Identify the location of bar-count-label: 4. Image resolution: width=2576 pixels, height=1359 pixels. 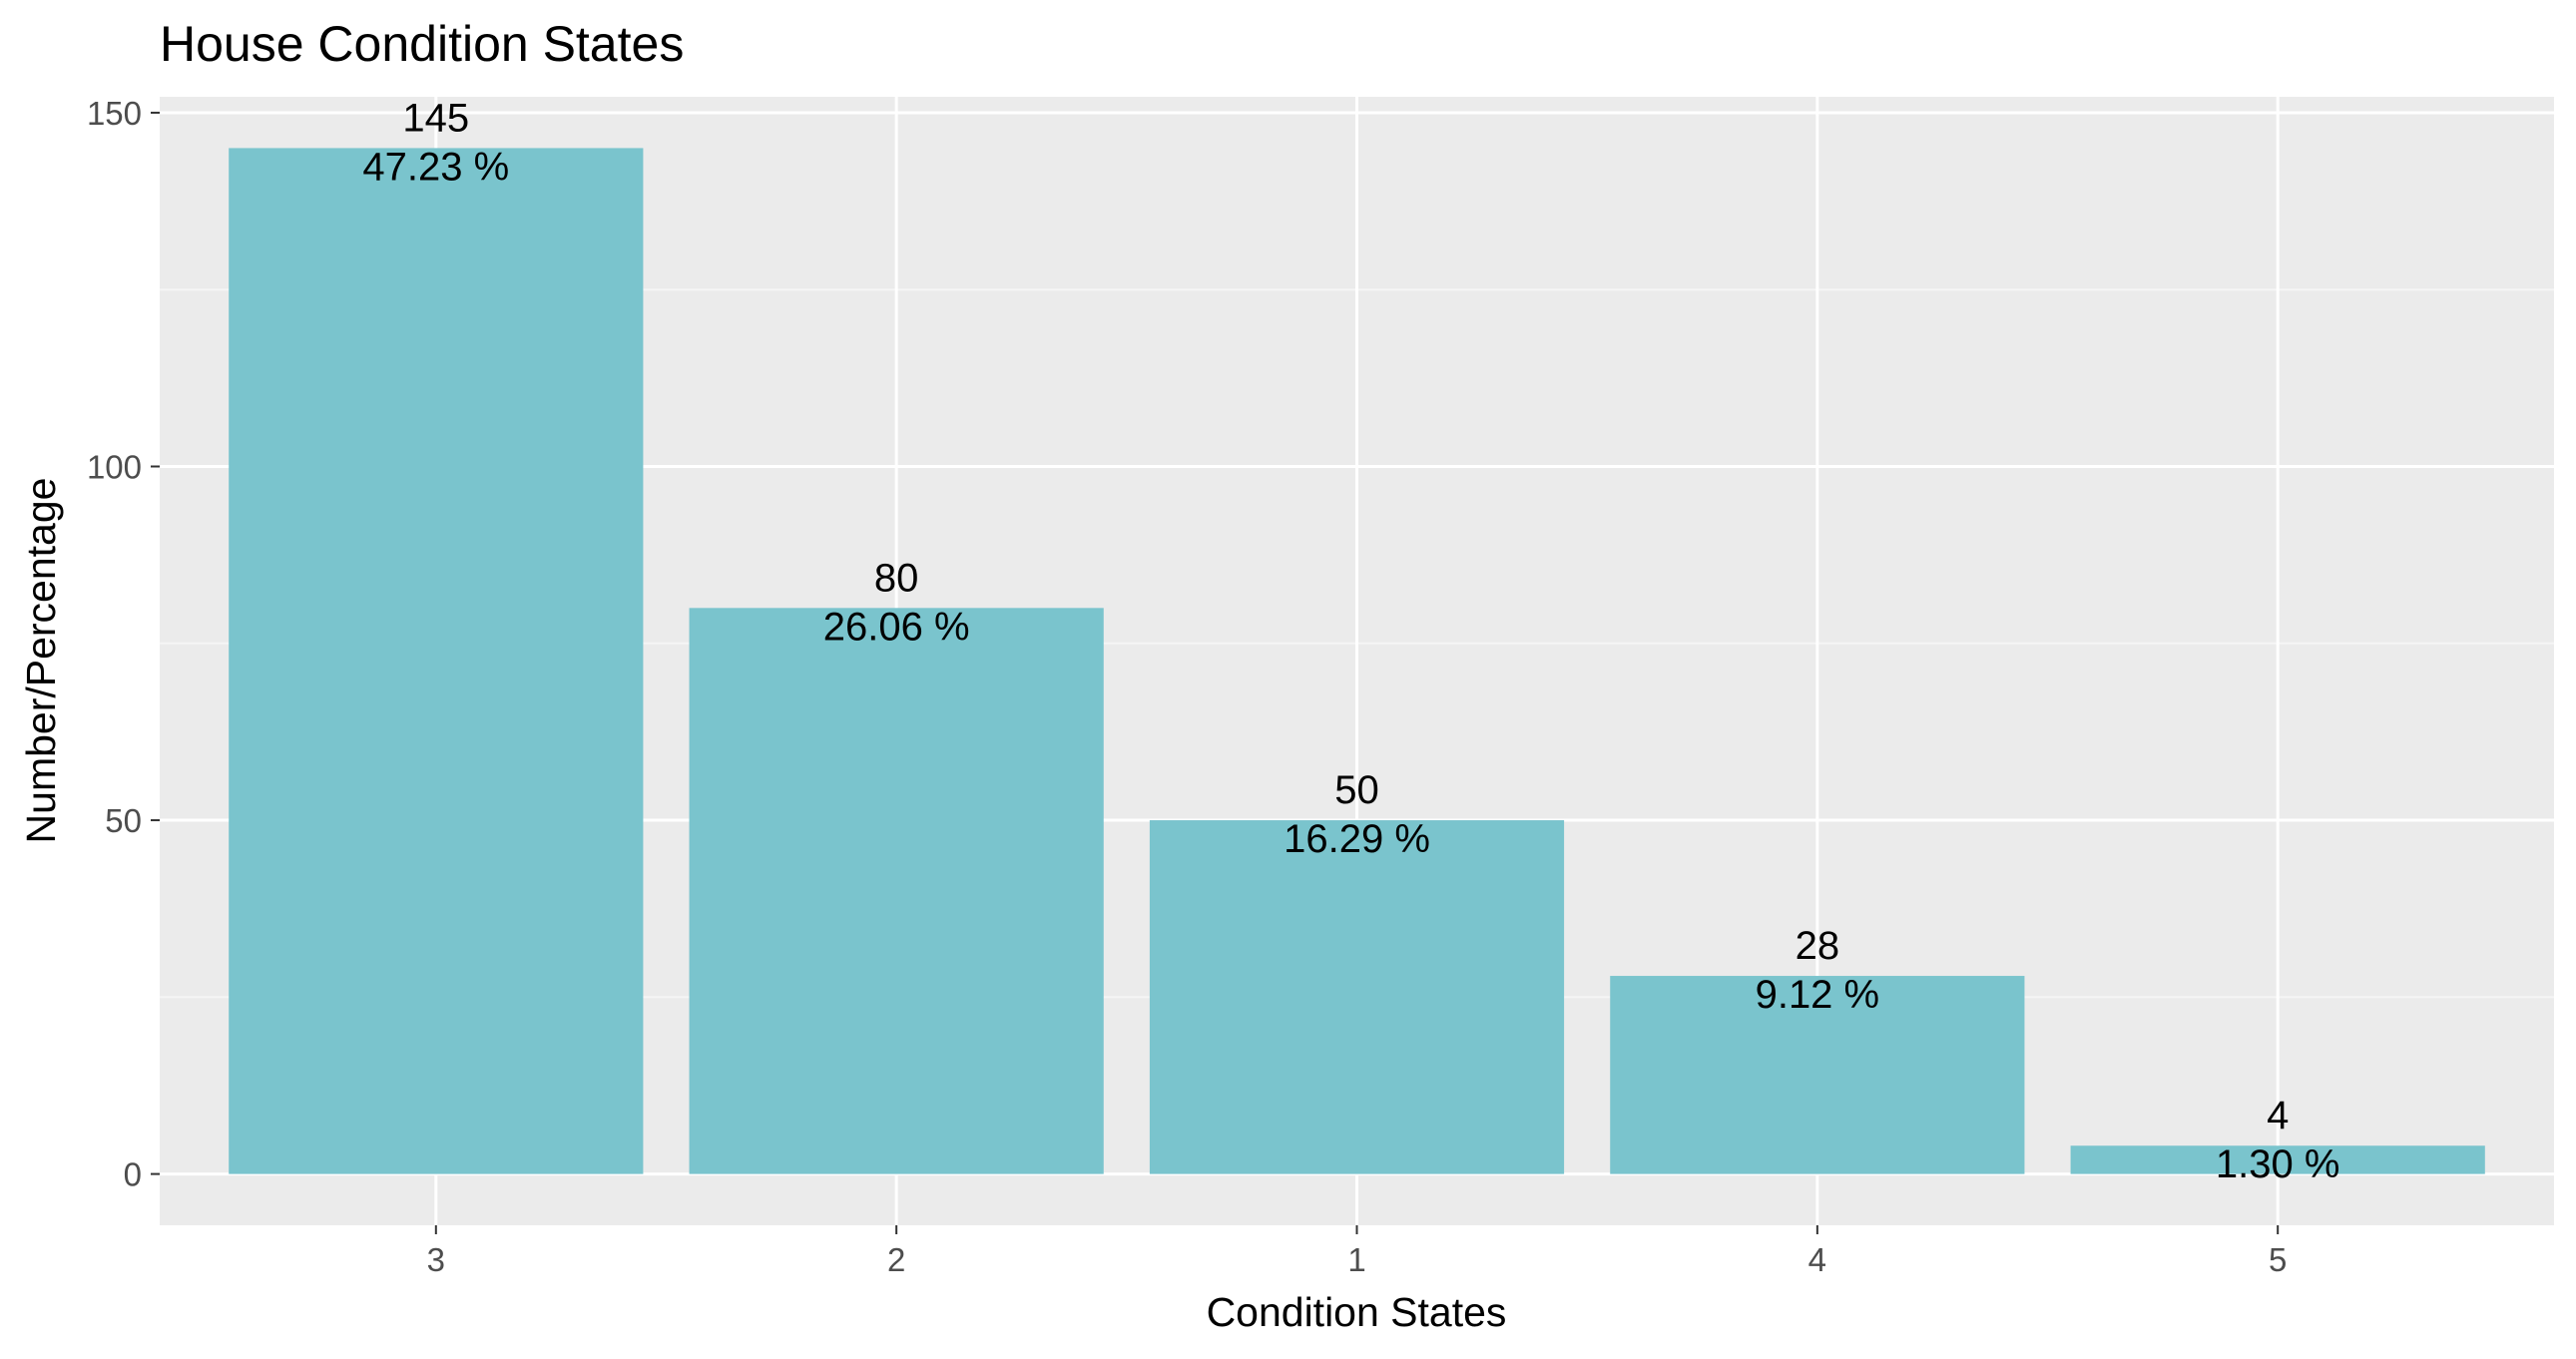
(2278, 1115).